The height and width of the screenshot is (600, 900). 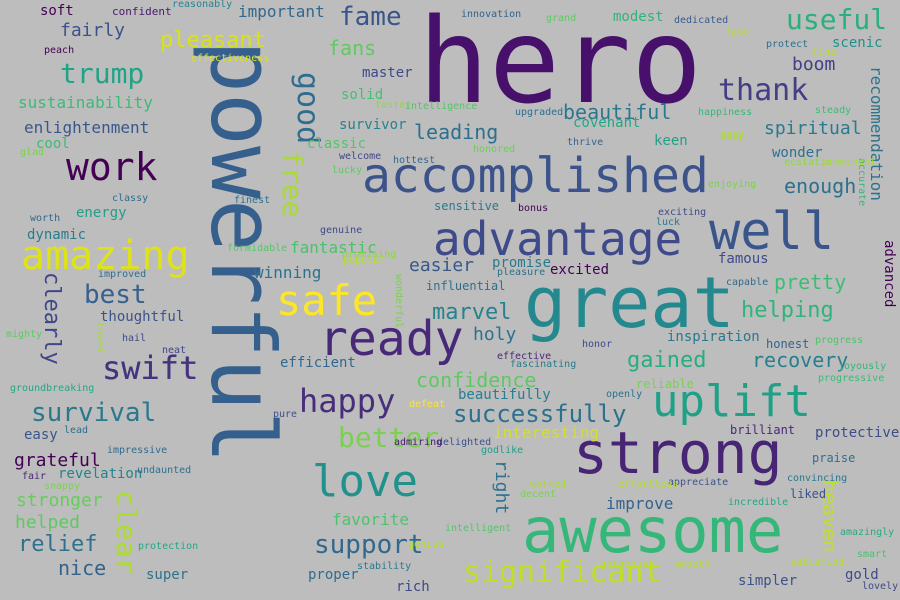 I want to click on cloud-word: fairly, so click(x=93, y=30).